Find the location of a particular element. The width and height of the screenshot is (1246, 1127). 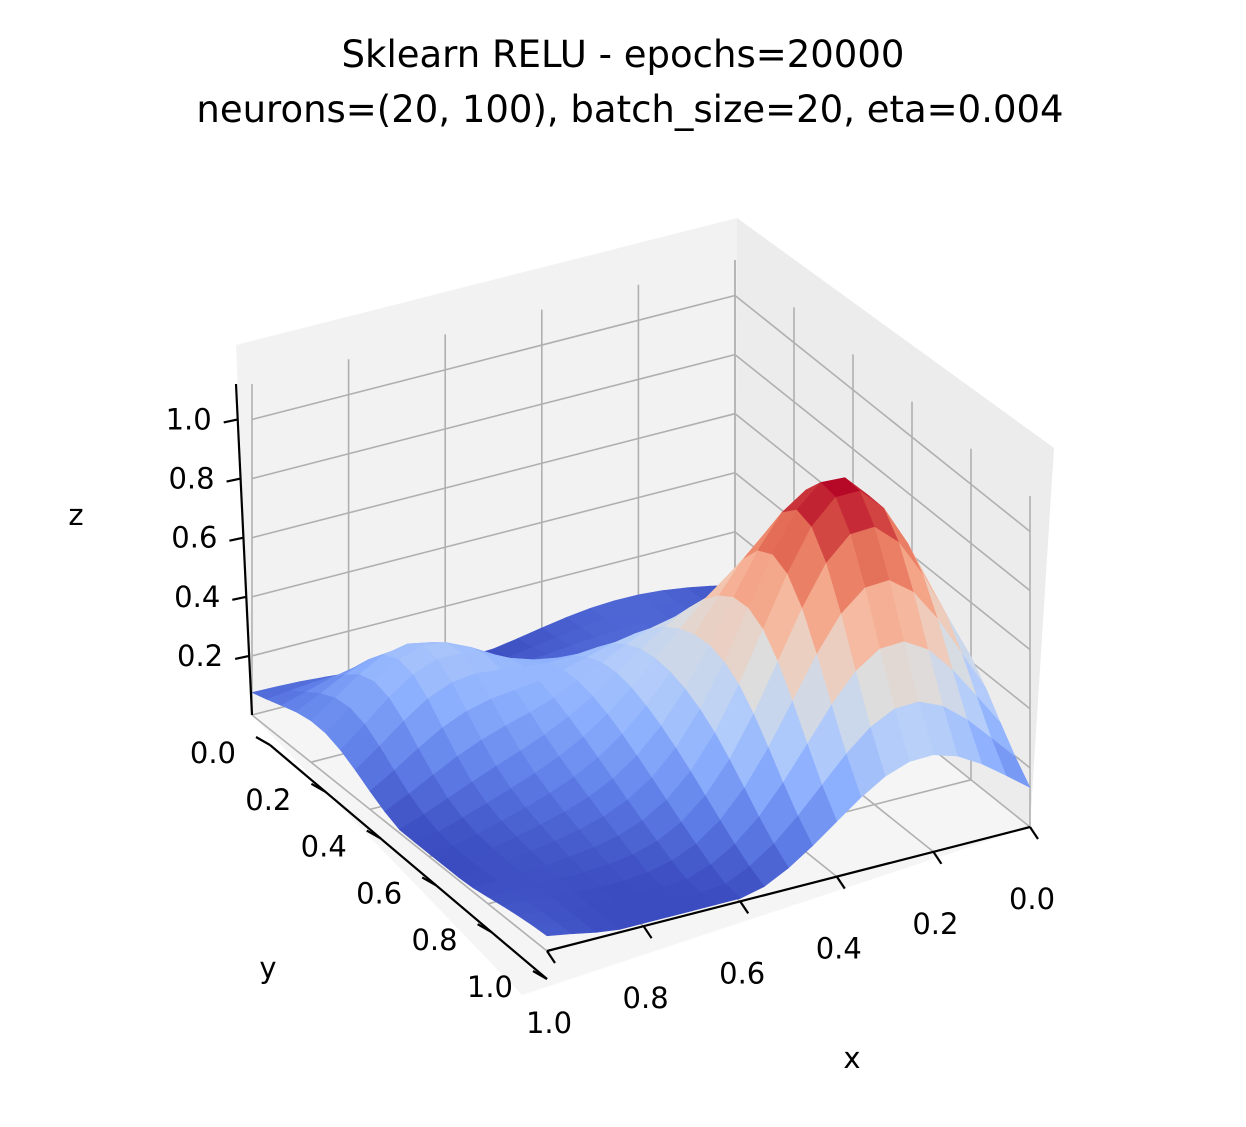

y-tick-label-2: 0.4 is located at coordinates (324, 847).